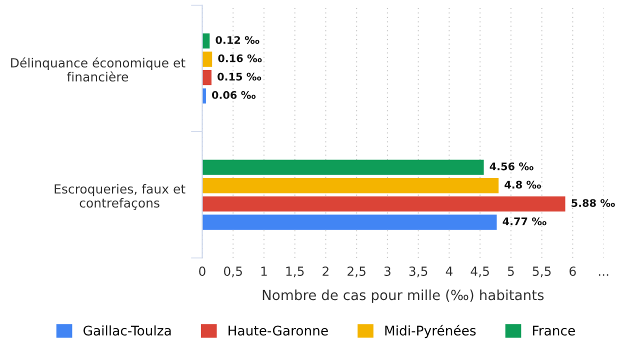  What do you see at coordinates (120, 197) in the screenshot?
I see `y-tick-label: Escroqueries, faux et contrefaçons` at bounding box center [120, 197].